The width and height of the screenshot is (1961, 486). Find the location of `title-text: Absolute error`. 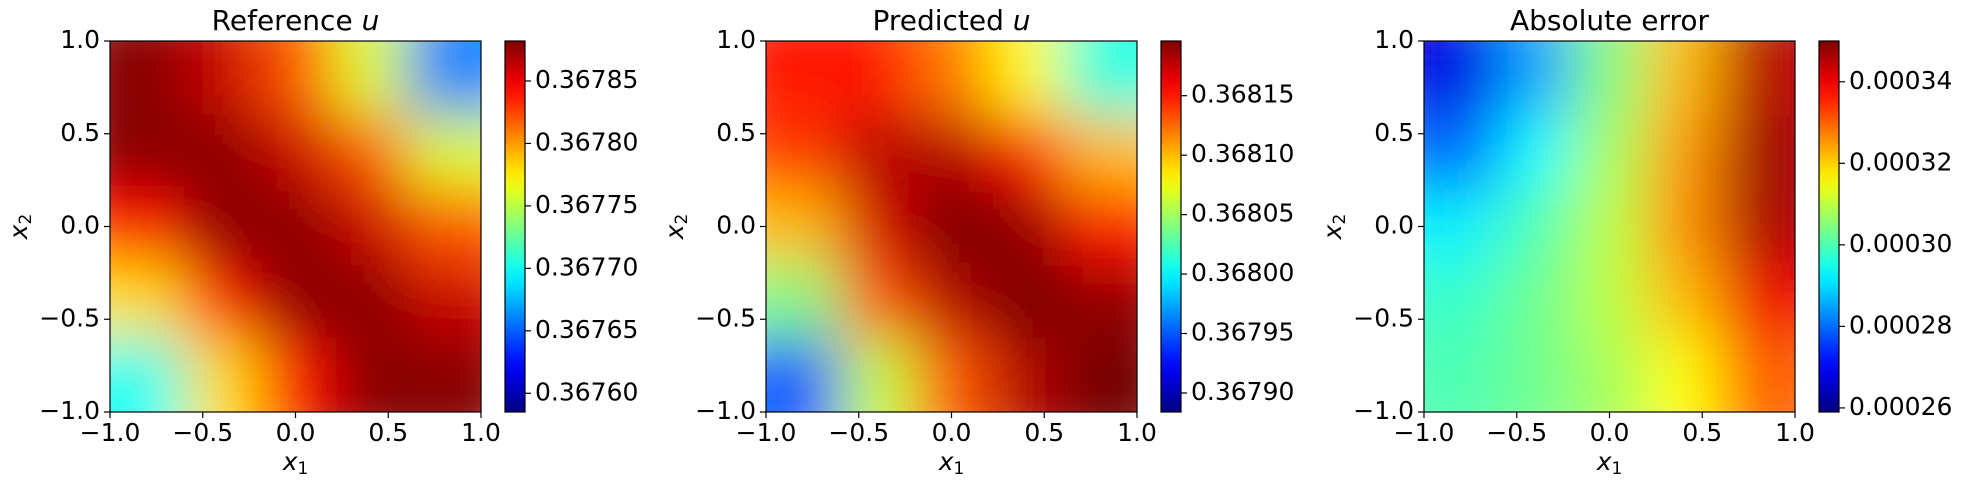

title-text: Absolute error is located at coordinates (1610, 20).